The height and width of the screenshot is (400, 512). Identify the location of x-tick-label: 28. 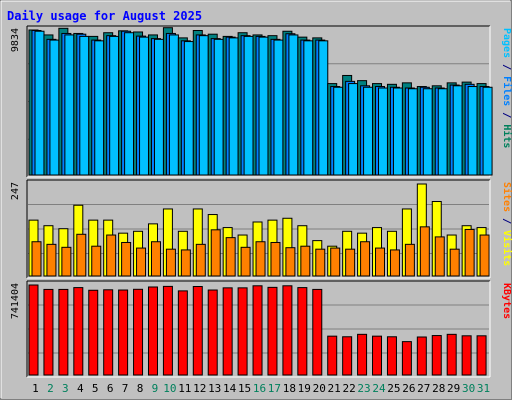
(438, 388).